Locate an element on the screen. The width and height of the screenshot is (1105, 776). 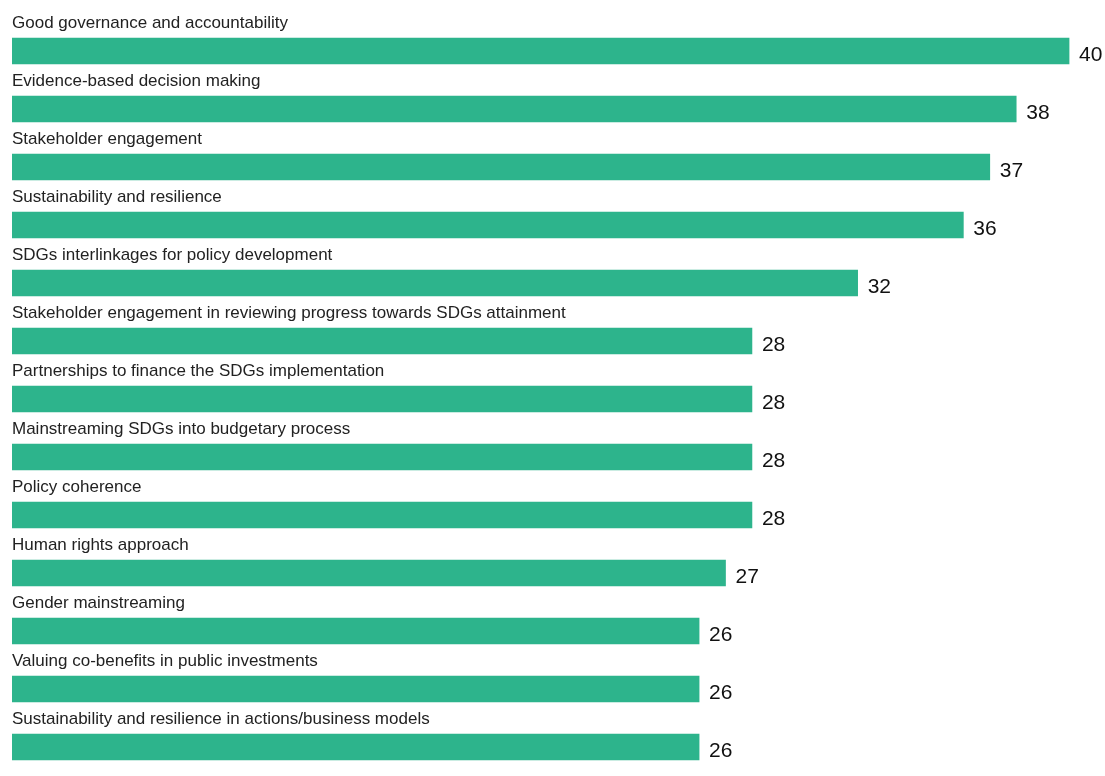
data-label: 27 is located at coordinates (747, 575).